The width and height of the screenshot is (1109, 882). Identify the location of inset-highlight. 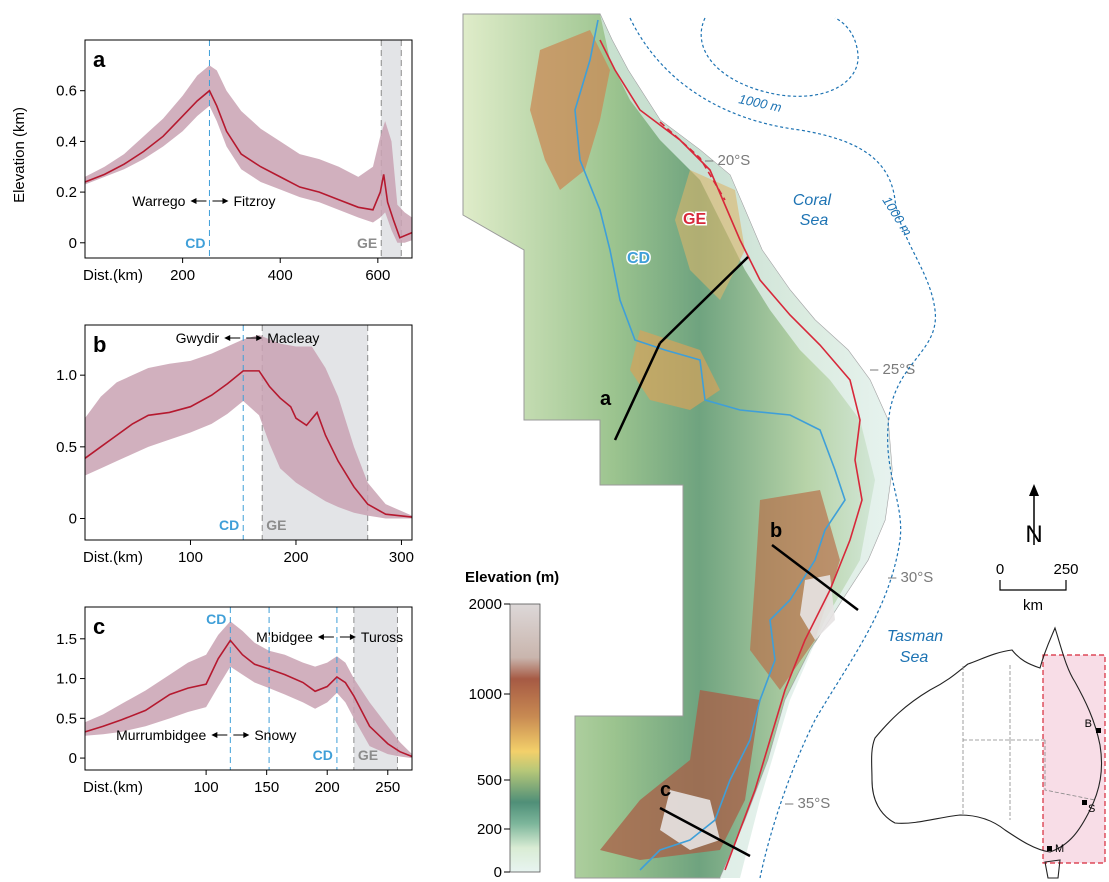
(1074, 759).